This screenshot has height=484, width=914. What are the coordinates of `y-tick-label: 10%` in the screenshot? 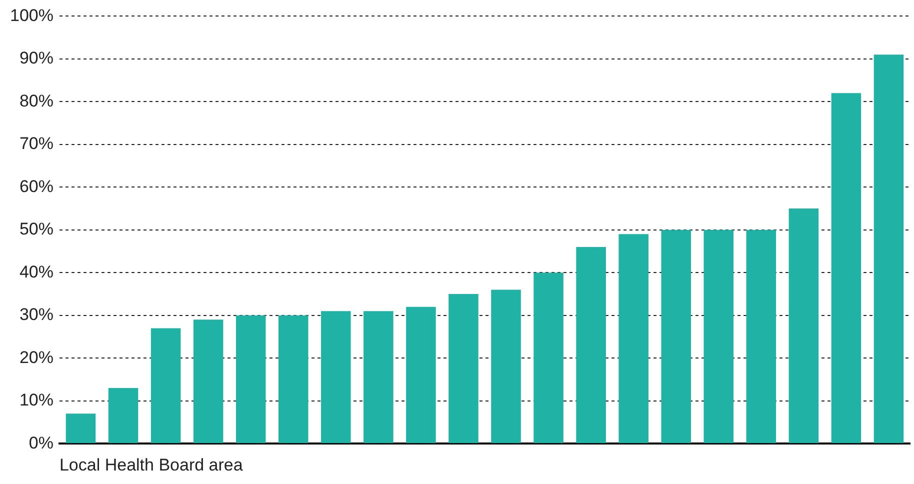 It's located at (36, 400).